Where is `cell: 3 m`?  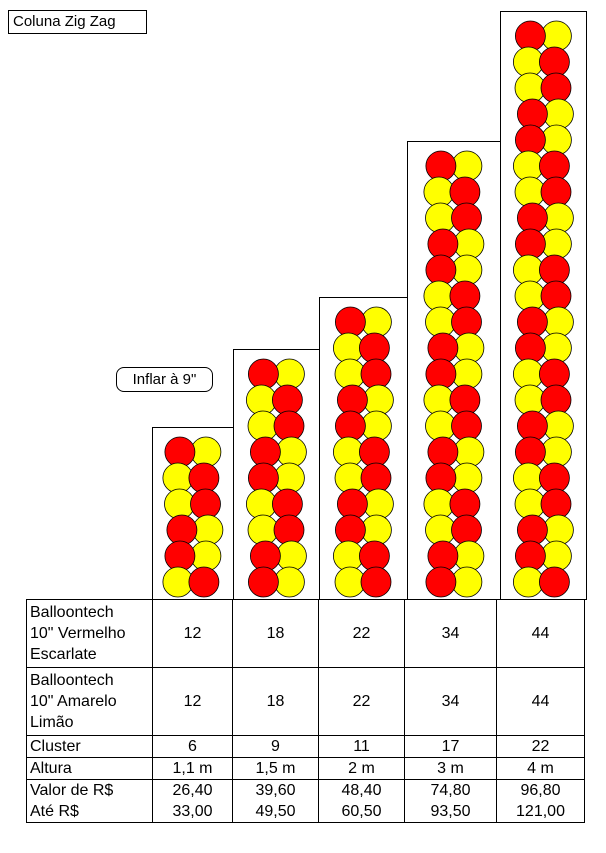 cell: 3 m is located at coordinates (450, 768).